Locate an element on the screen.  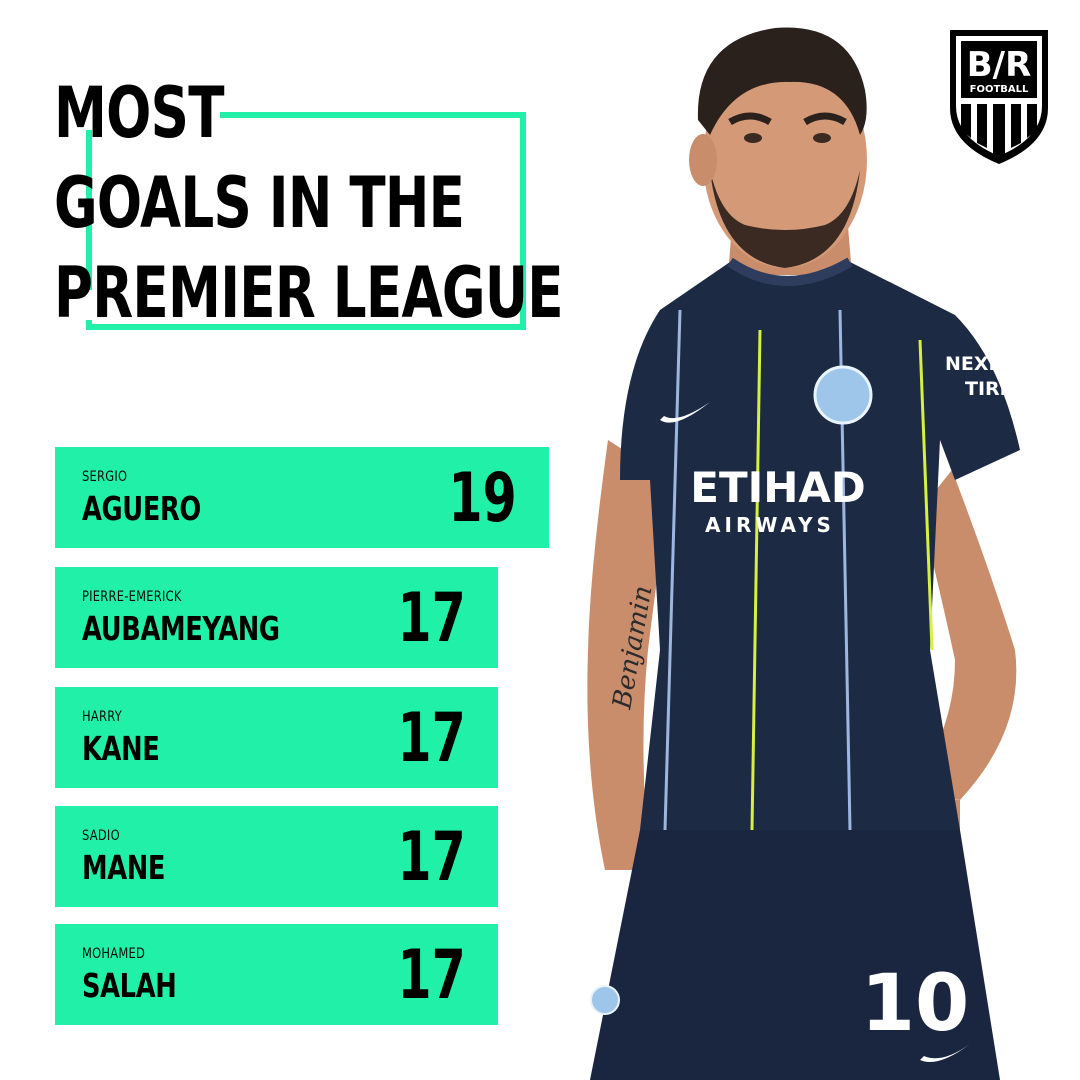
player-first-name: MOHAMED is located at coordinates (114, 954).